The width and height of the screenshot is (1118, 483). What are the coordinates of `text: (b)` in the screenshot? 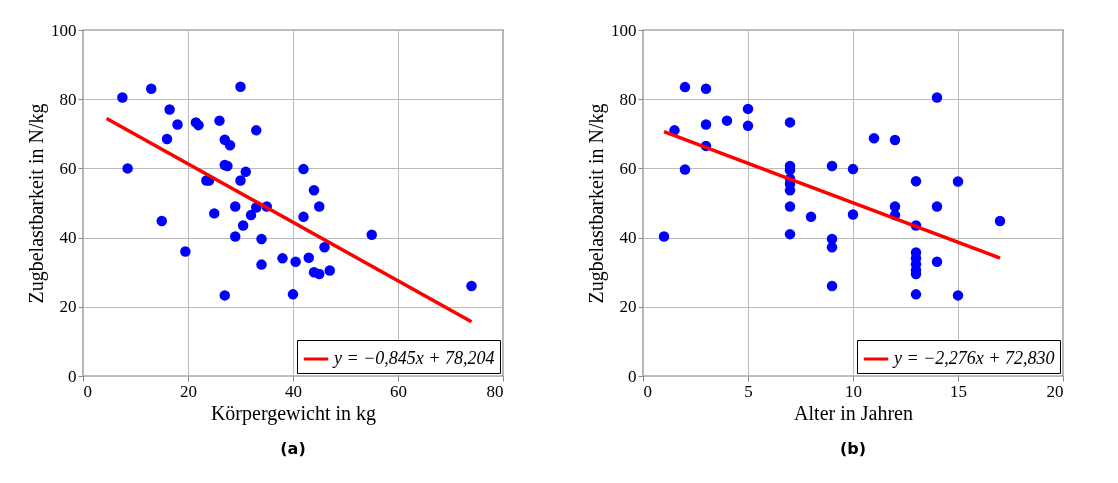 It's located at (853, 448).